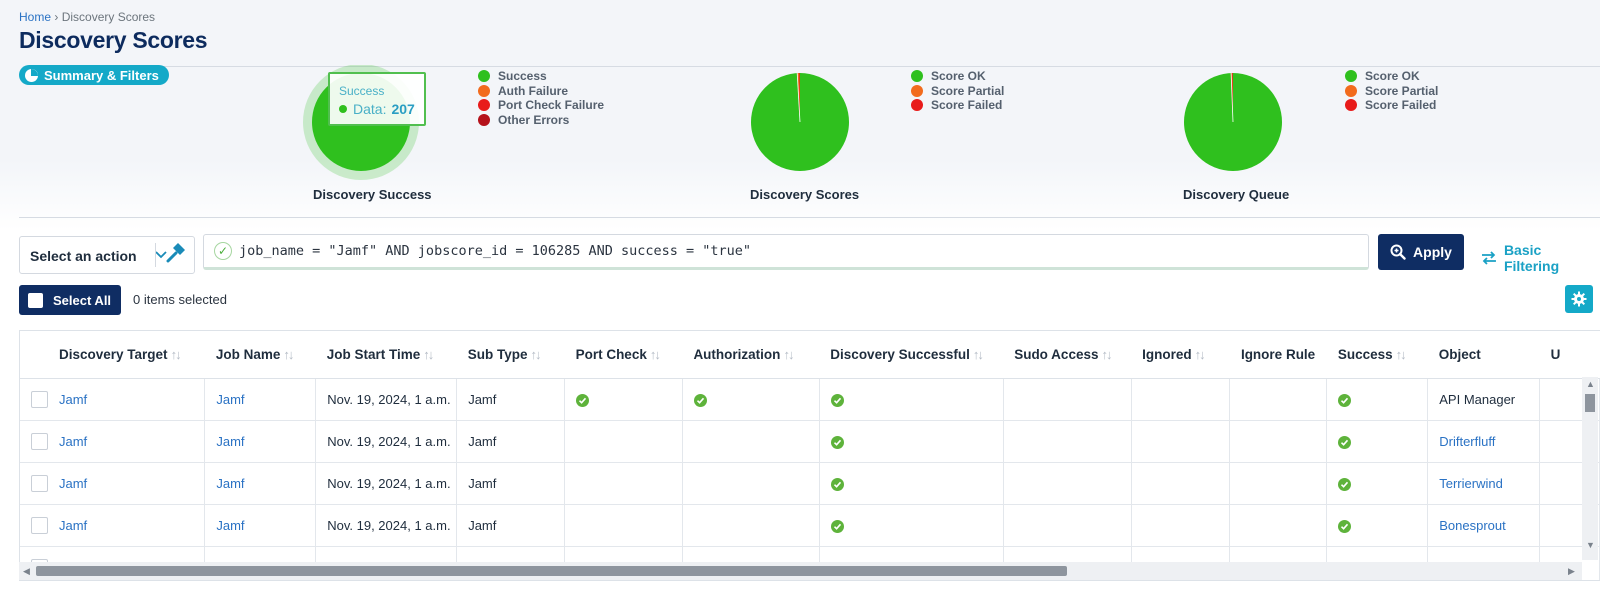 This screenshot has height=590, width=1600. I want to click on object-value: Terrierwind, so click(1471, 483).